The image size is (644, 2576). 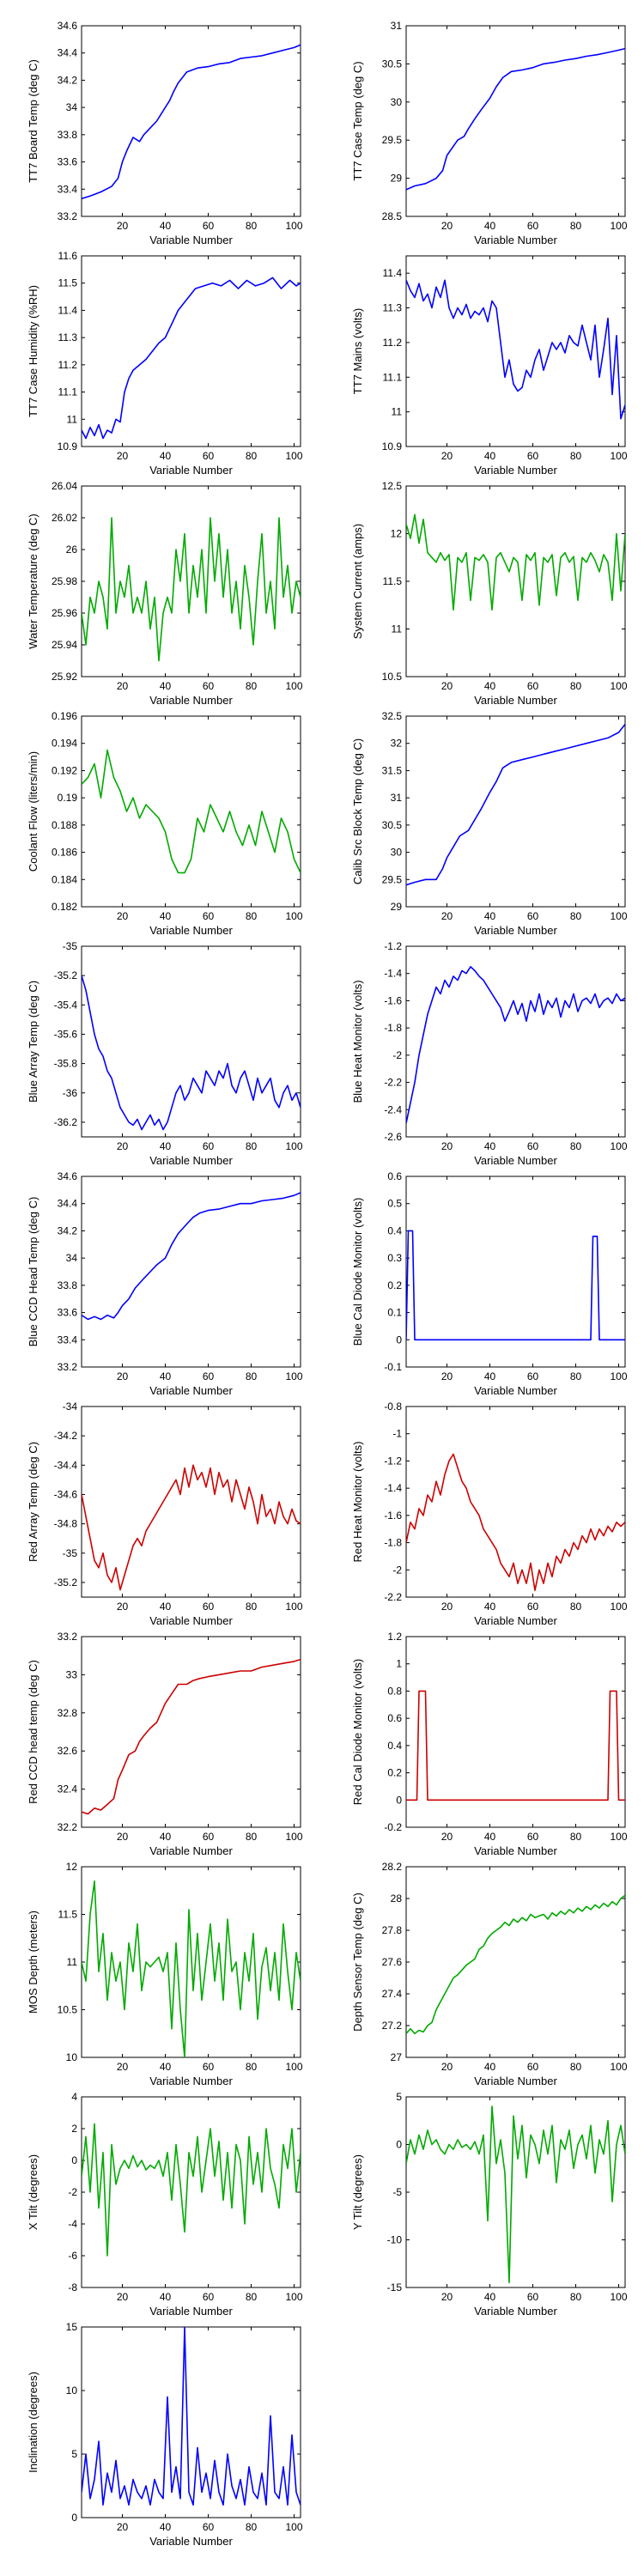 What do you see at coordinates (72, 550) in the screenshot?
I see `y-tick-label: 26` at bounding box center [72, 550].